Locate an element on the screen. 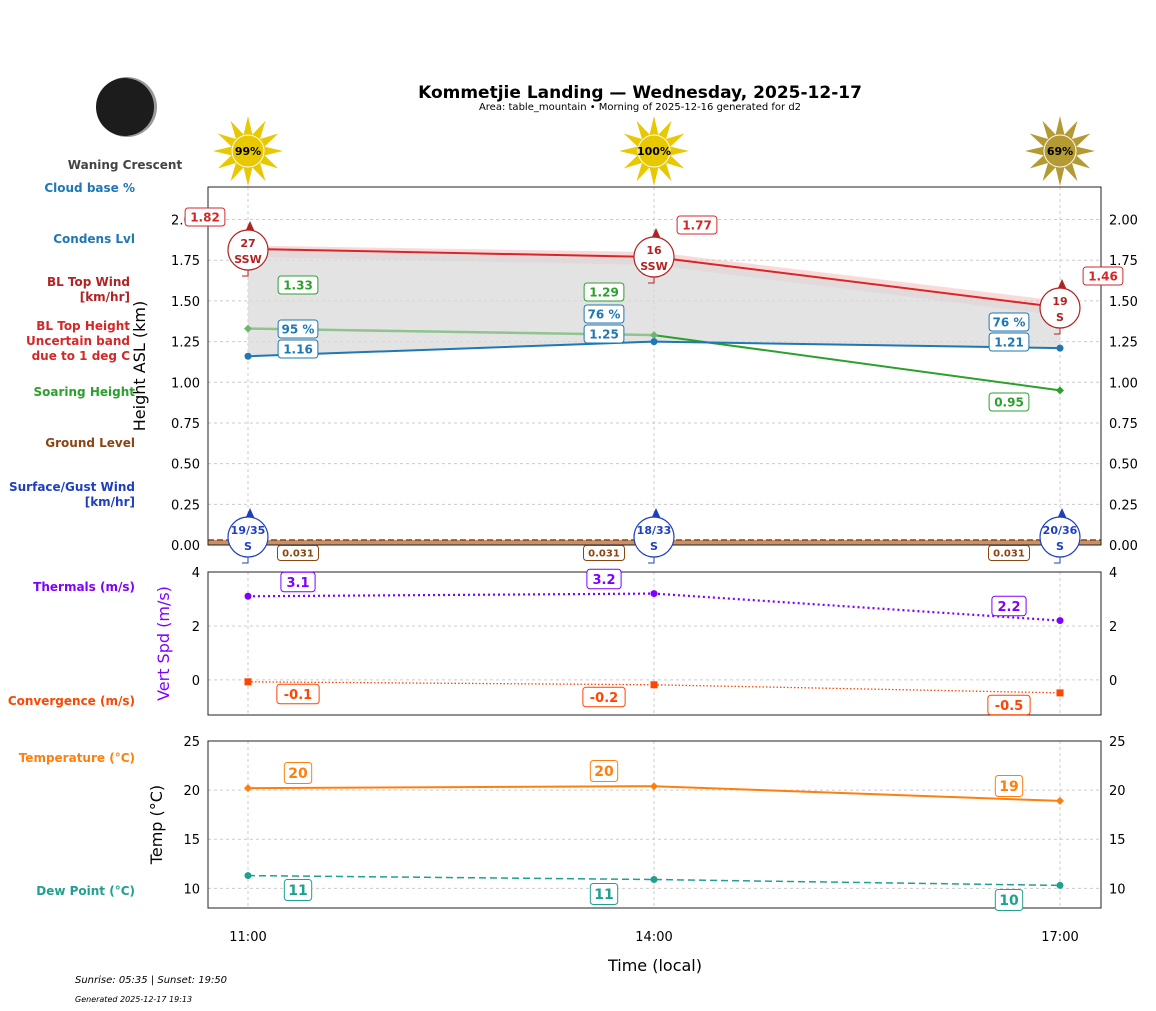 This screenshot has width=1156, height=1011. y-tick-label-right: 1.25 is located at coordinates (1123, 343).